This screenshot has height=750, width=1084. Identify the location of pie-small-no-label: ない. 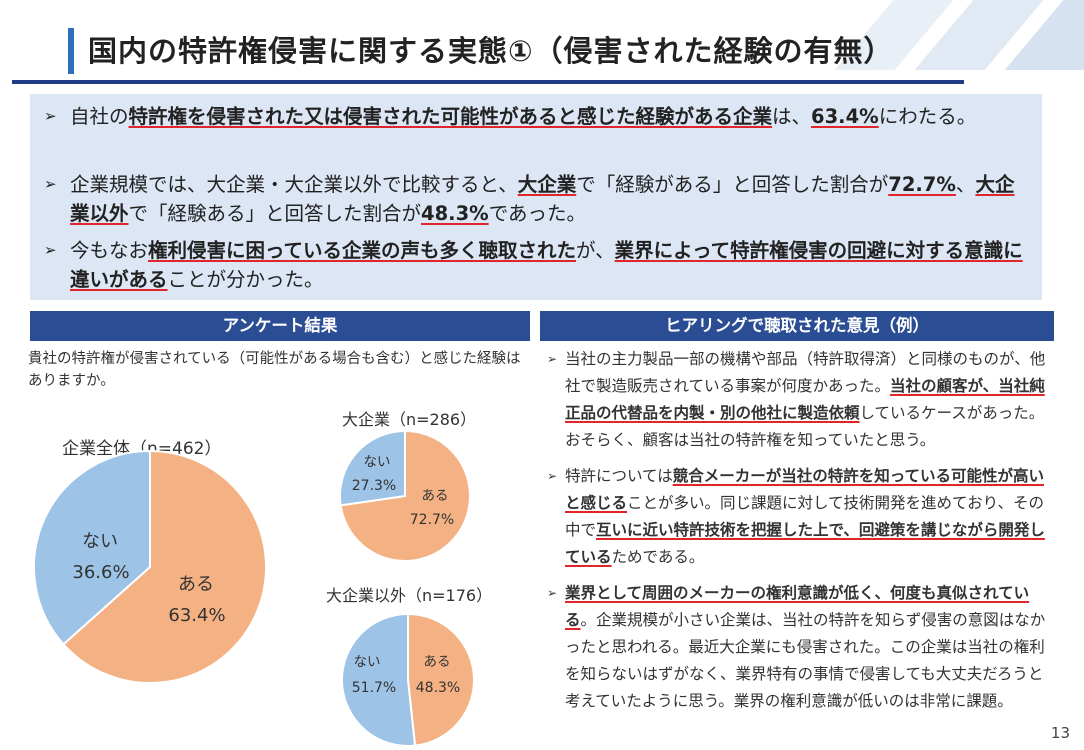
(367, 662).